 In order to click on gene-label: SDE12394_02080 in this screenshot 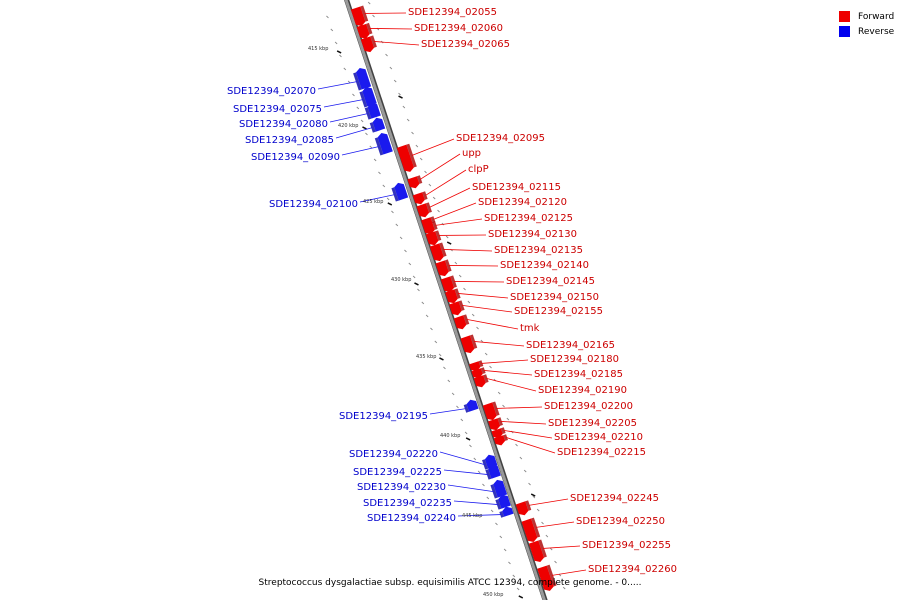, I will do `click(283, 124)`.